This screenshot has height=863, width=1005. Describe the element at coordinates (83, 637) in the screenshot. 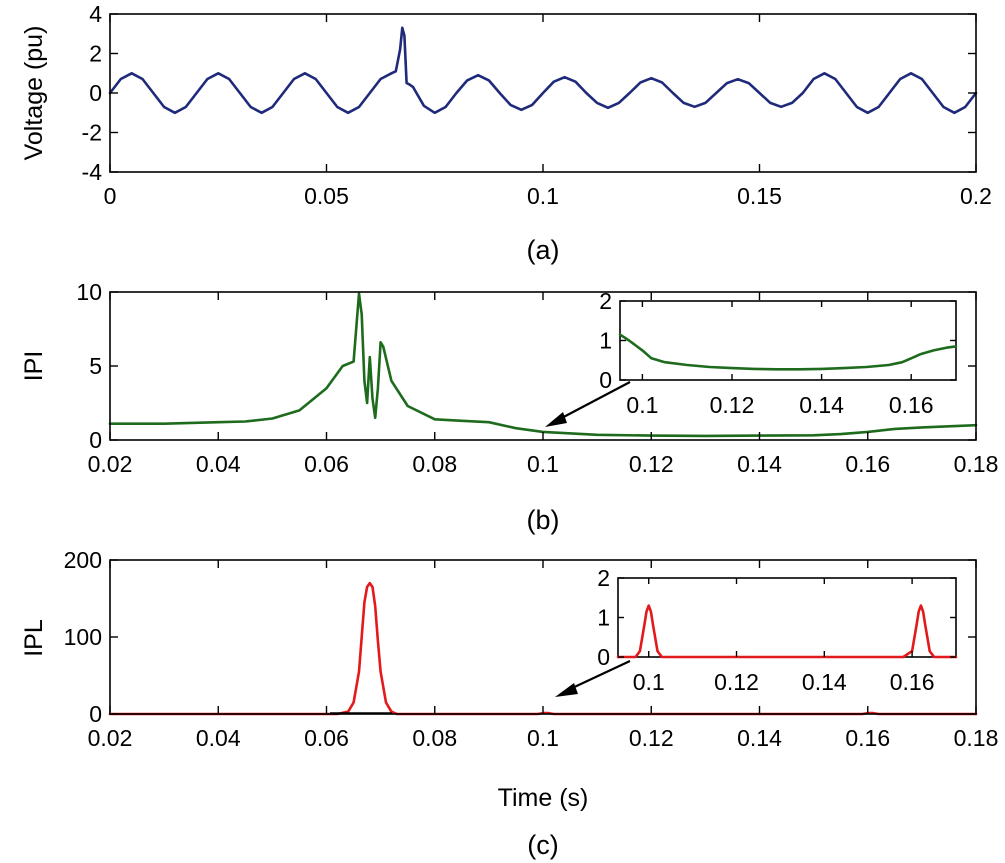

I see `y-tick-label: 100` at that location.